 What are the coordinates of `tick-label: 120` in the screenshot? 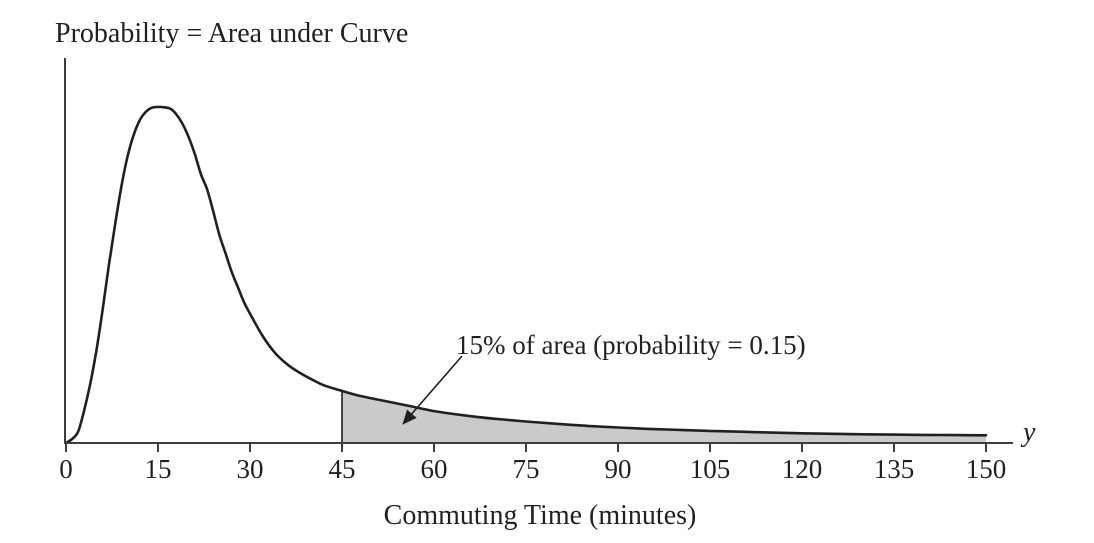 It's located at (802, 469).